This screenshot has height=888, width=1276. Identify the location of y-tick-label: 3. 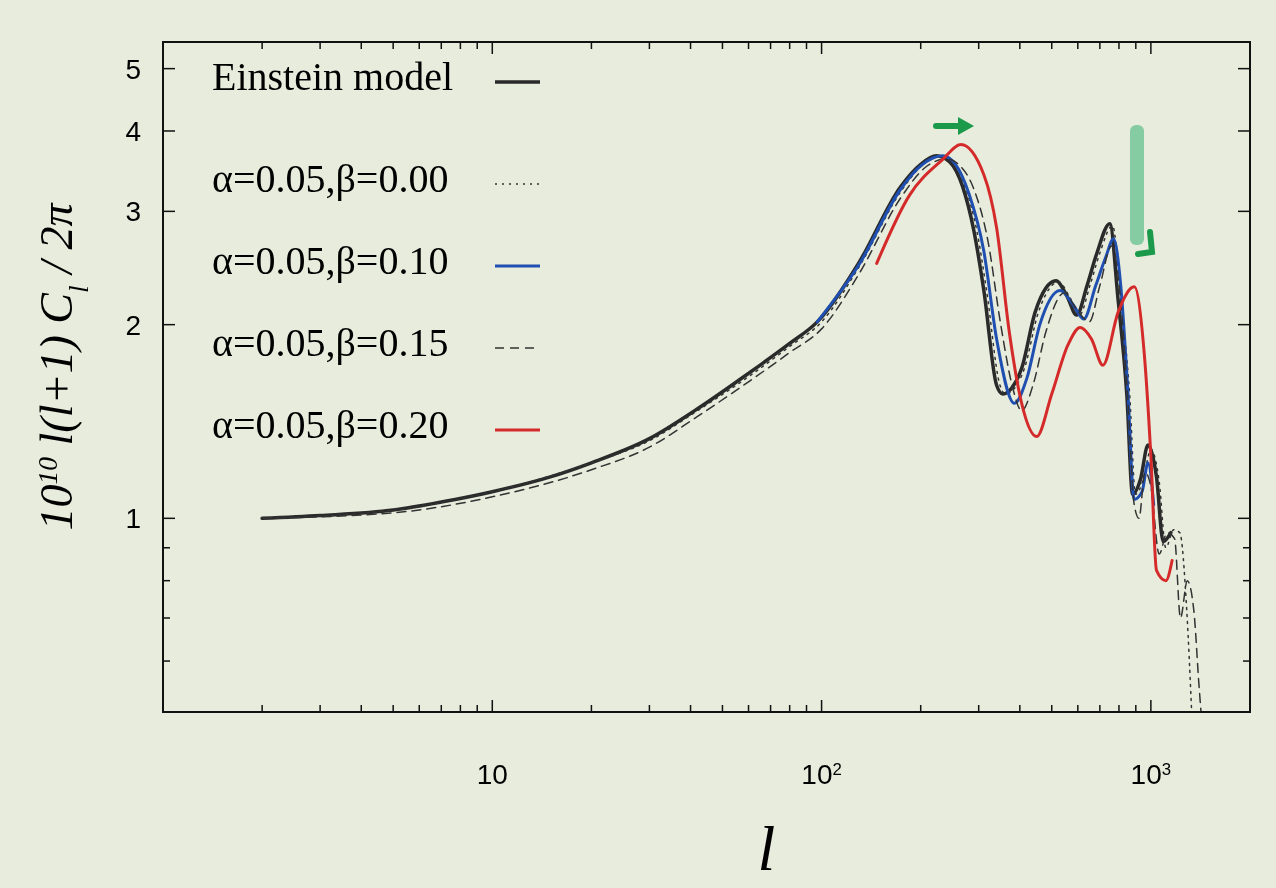
(133, 212).